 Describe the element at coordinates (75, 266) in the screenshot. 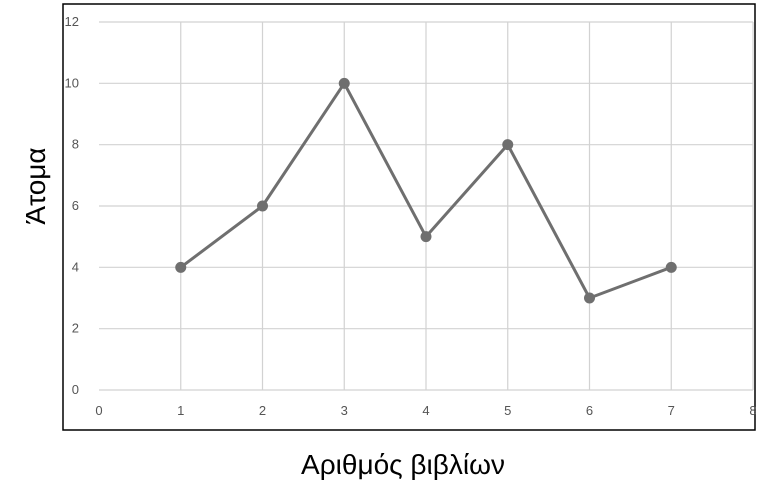

I see `y-tick-label: 4` at that location.